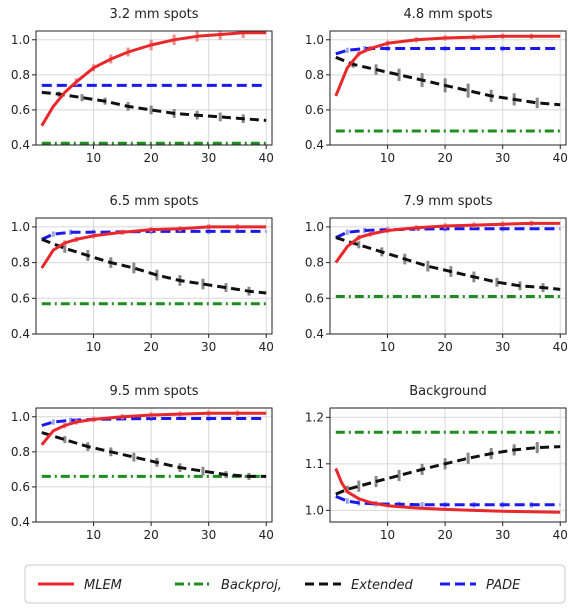 The width and height of the screenshot is (568, 610). Describe the element at coordinates (103, 585) in the screenshot. I see `legend-label-mlem: MLEM` at that location.